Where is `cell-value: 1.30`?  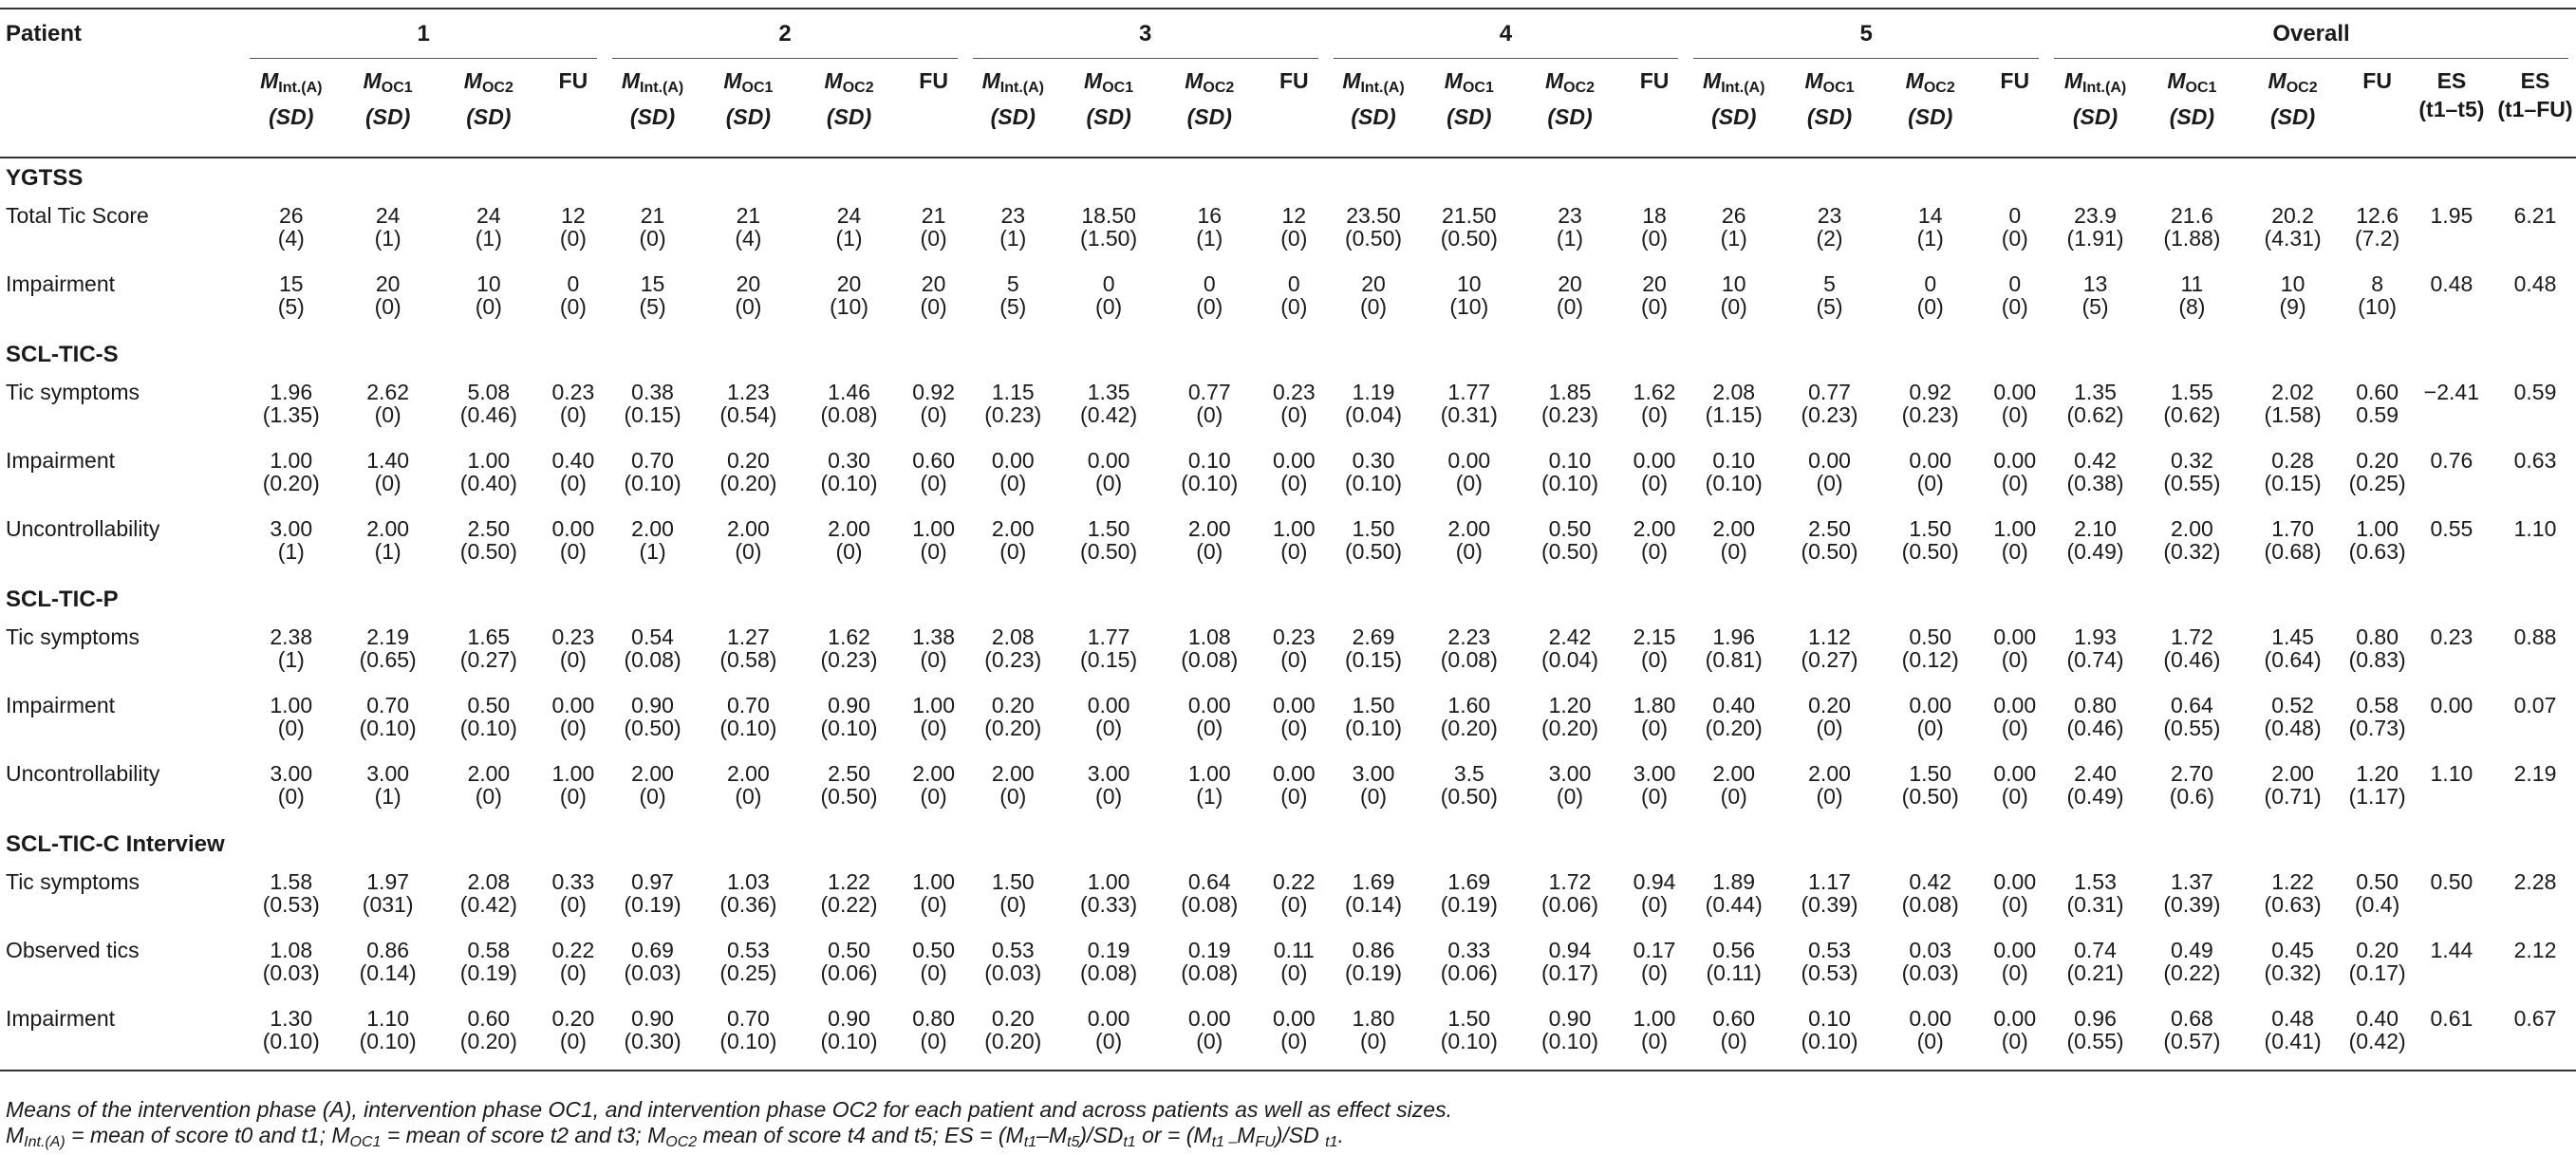
cell-value: 1.30 is located at coordinates (291, 1018).